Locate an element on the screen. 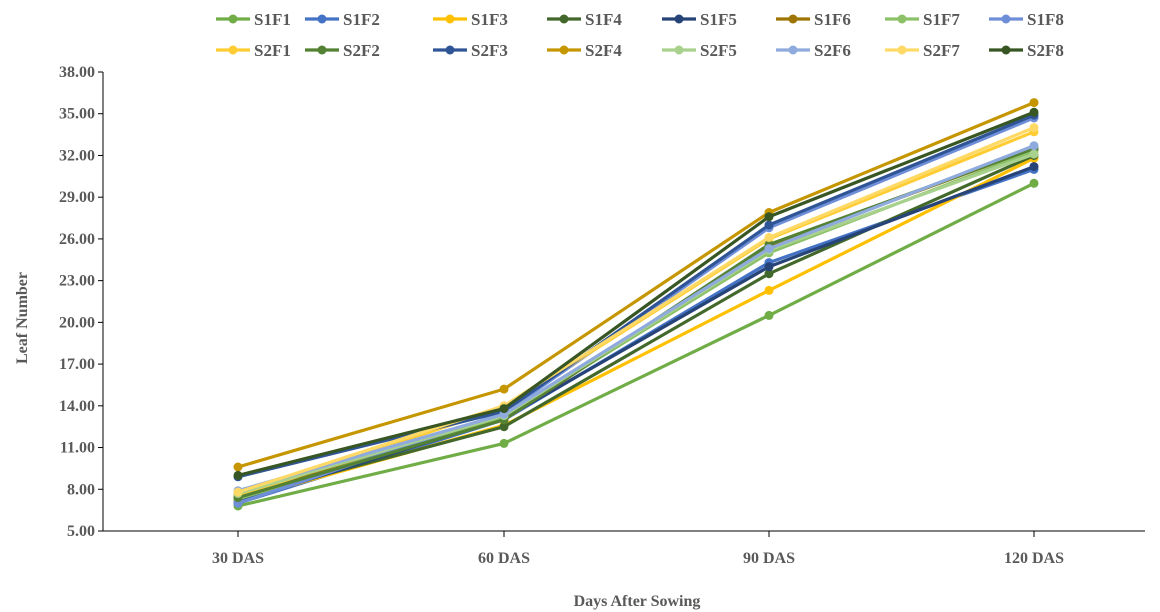  legend-label: S2F2 is located at coordinates (361, 50).